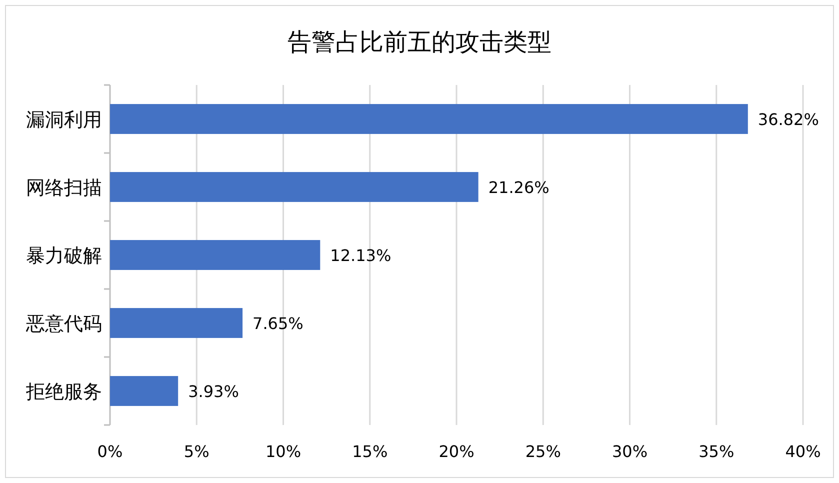  I want to click on title: 告警占比前五的攻击类型, so click(420, 42).